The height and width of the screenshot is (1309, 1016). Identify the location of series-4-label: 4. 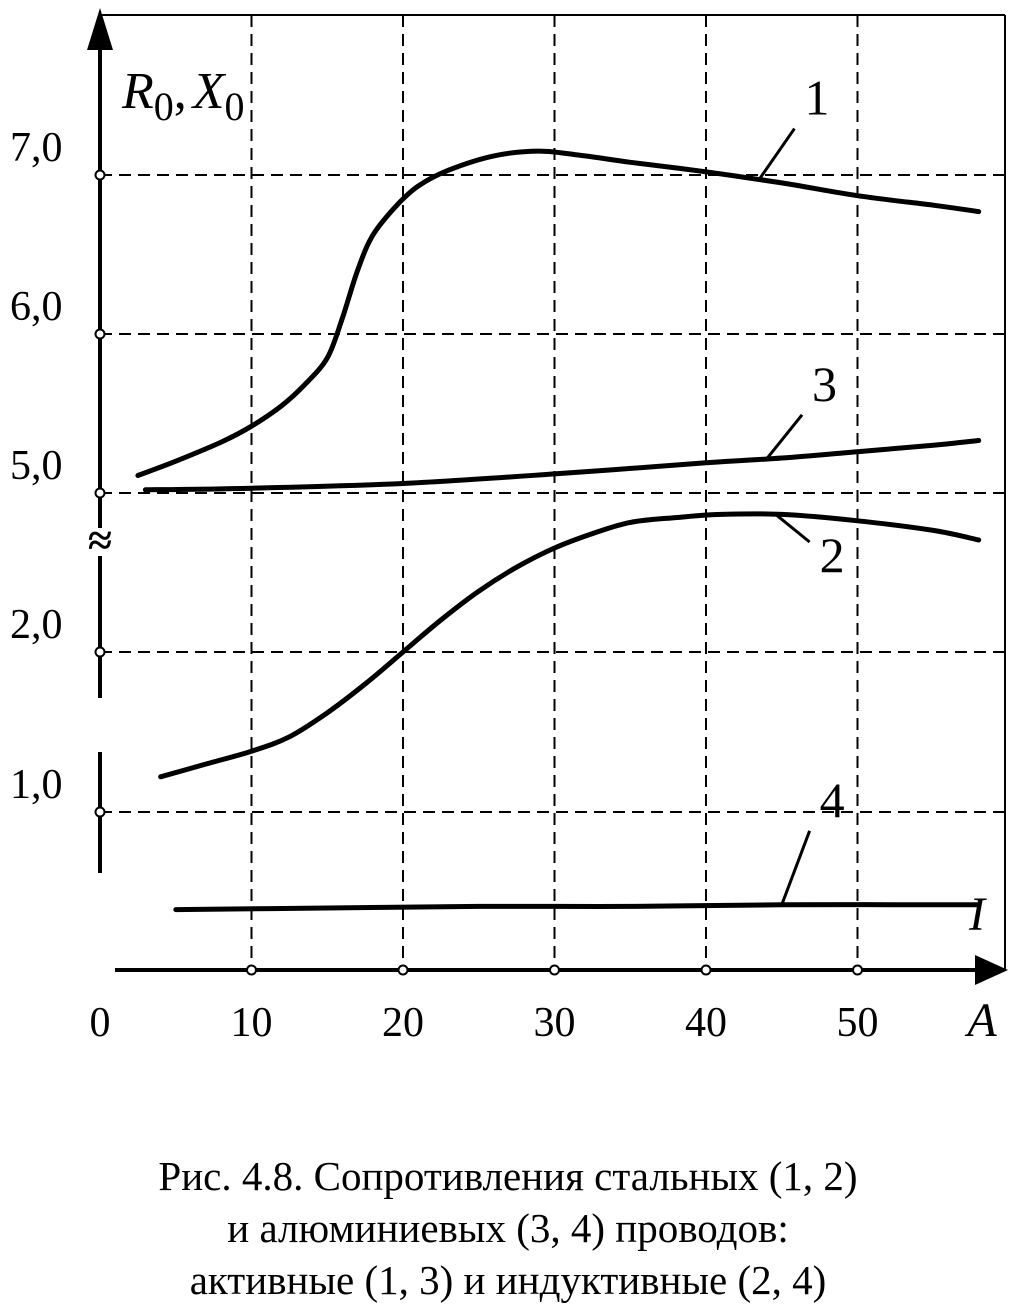
(832, 800).